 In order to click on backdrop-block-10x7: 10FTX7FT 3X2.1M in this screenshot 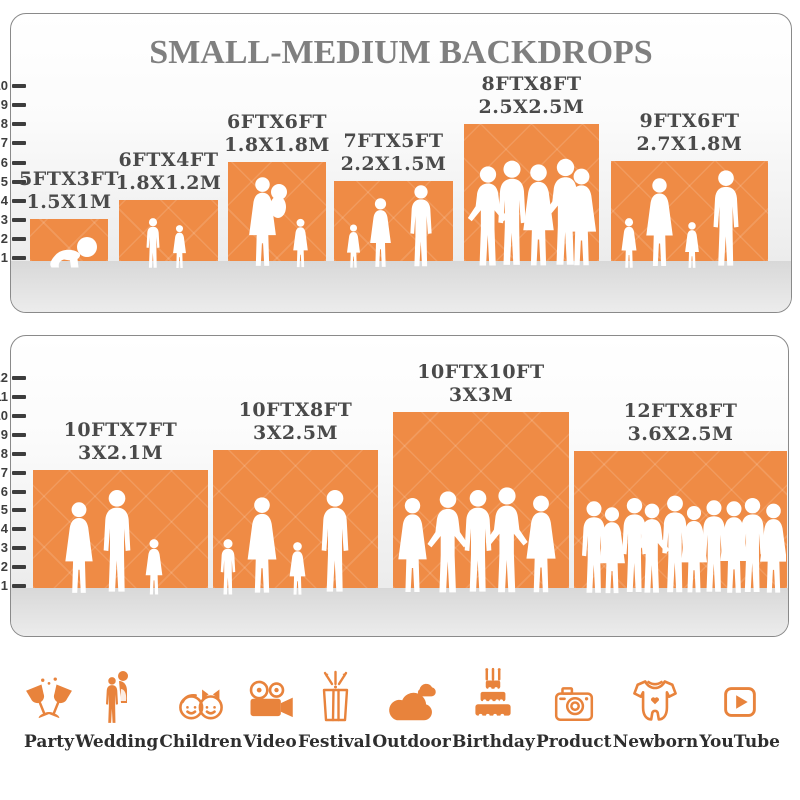, I will do `click(120, 507)`.